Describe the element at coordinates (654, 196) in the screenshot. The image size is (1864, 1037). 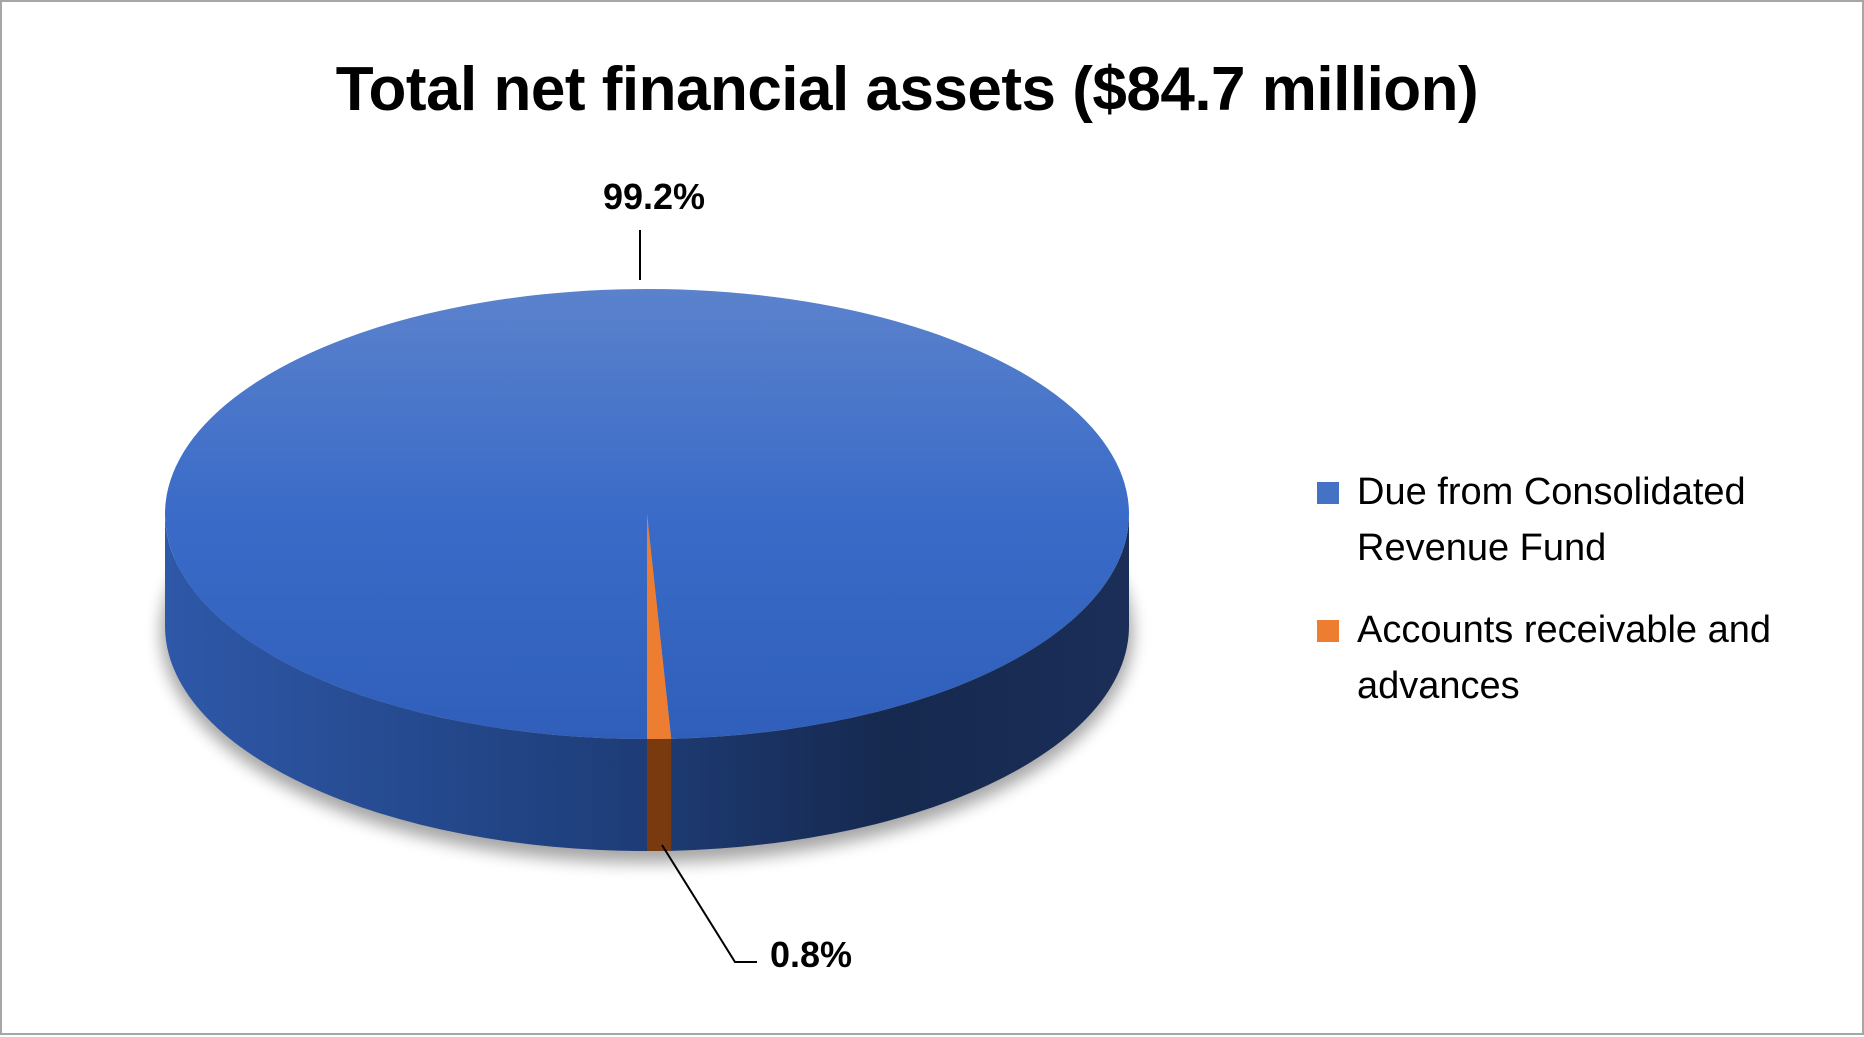
I see `data-label-0: 99.2%` at that location.